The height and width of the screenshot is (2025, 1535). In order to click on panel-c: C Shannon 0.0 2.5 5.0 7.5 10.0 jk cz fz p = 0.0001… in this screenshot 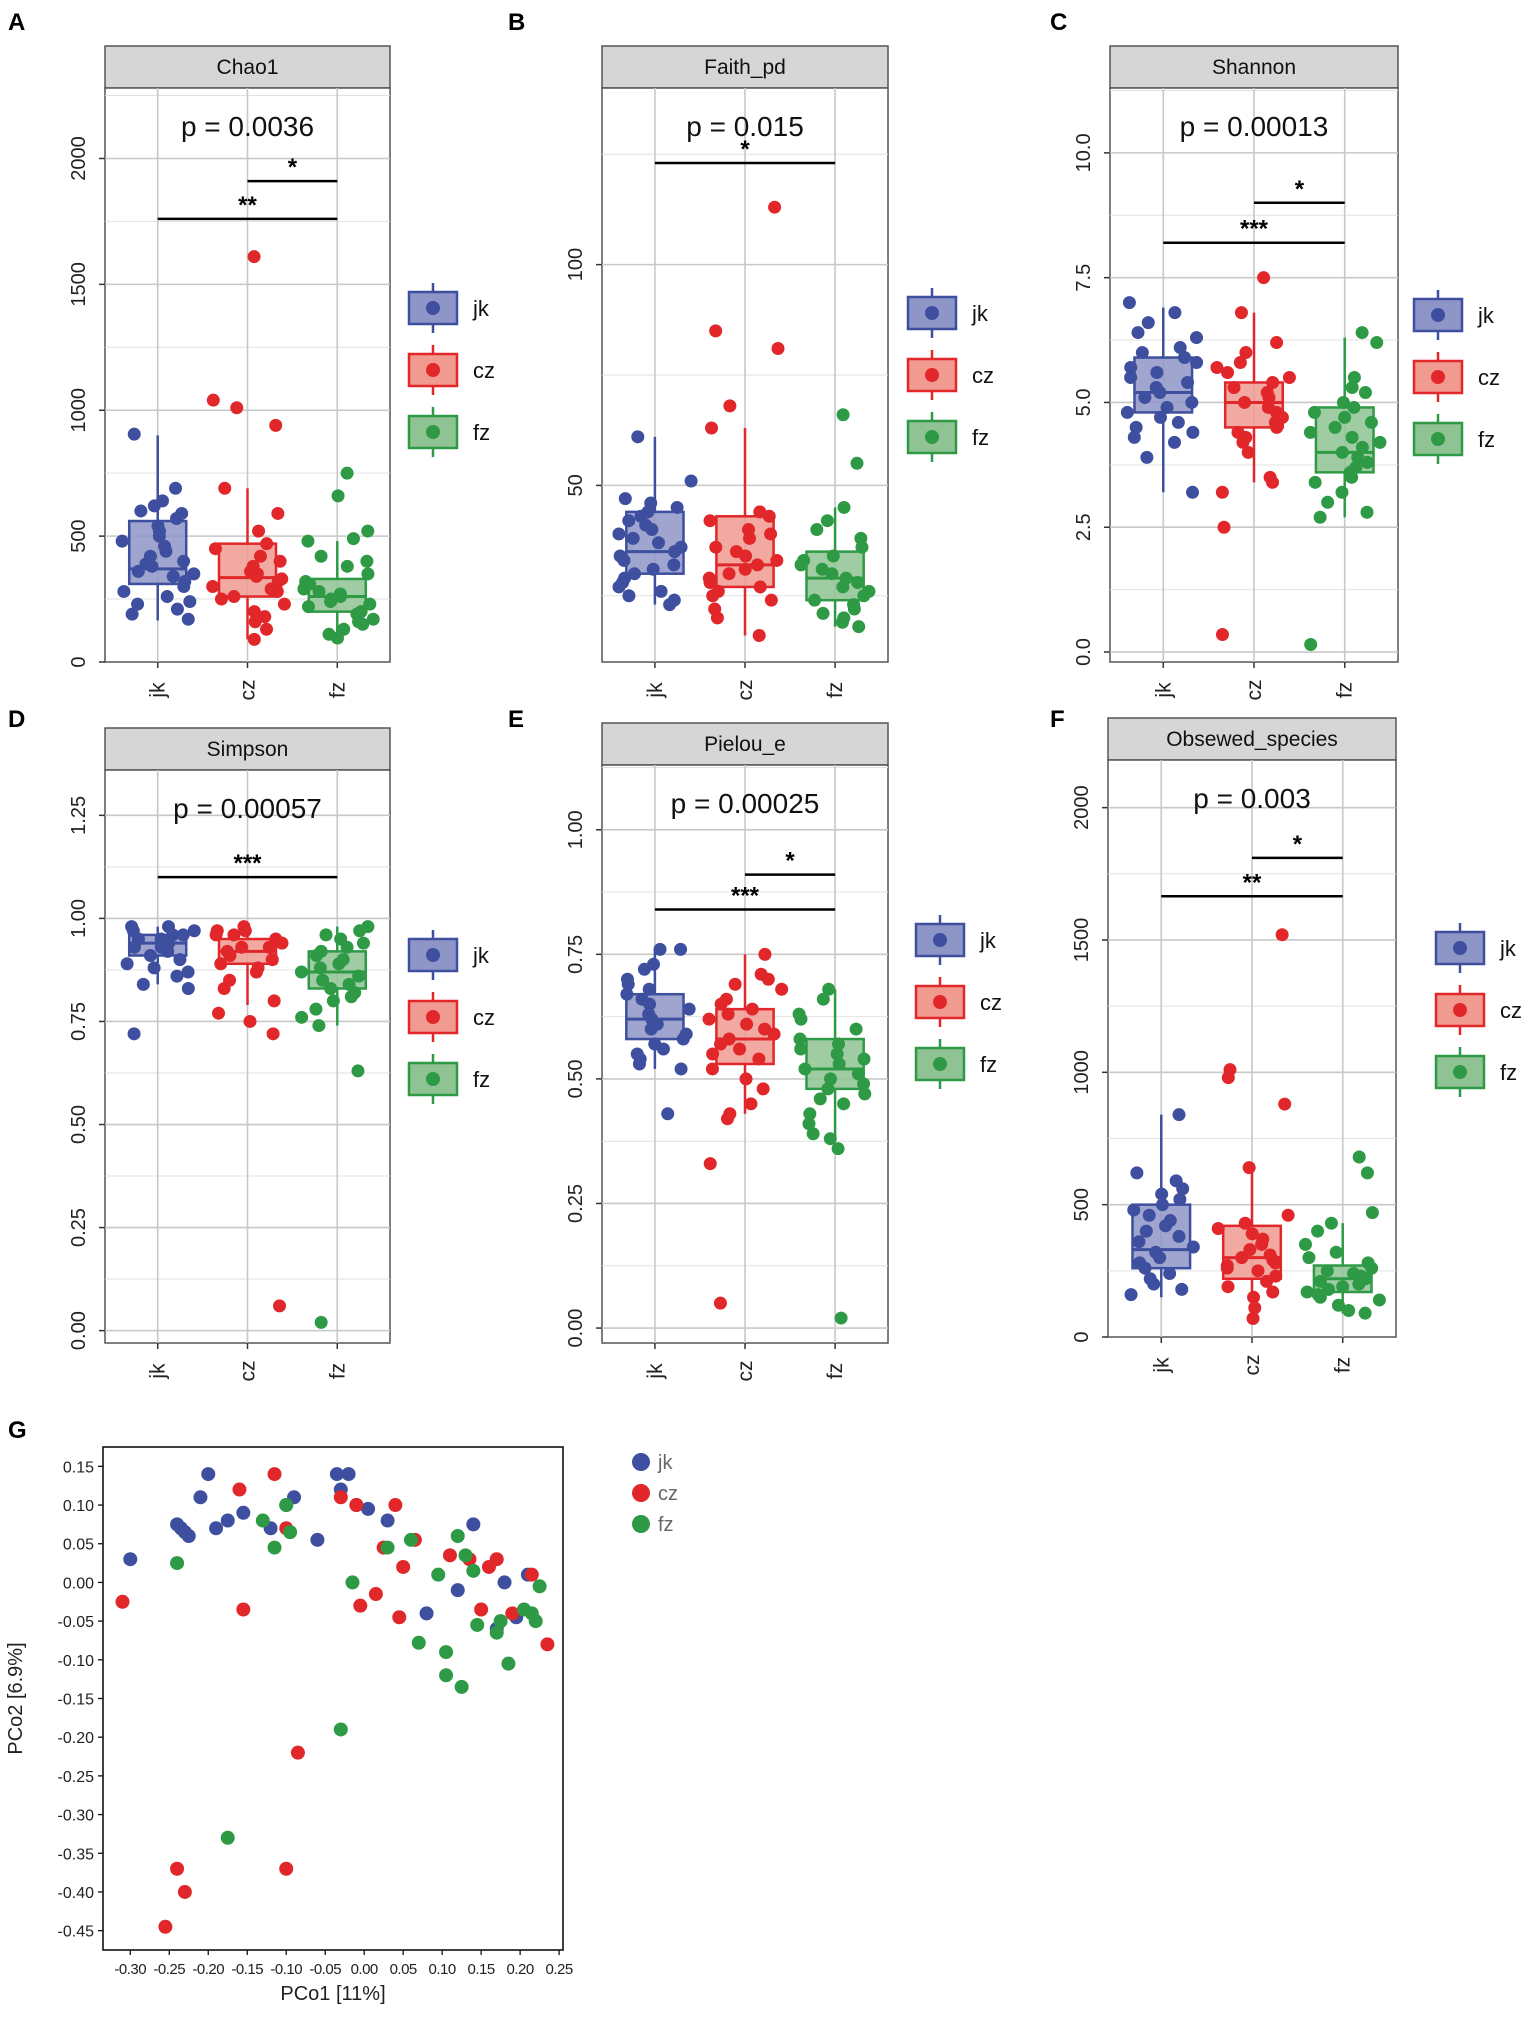, I will do `click(1275, 355)`.